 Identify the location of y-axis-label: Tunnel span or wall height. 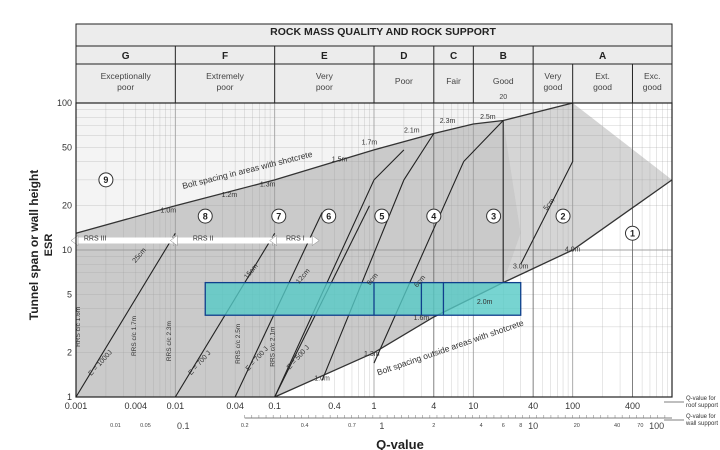
(34, 245).